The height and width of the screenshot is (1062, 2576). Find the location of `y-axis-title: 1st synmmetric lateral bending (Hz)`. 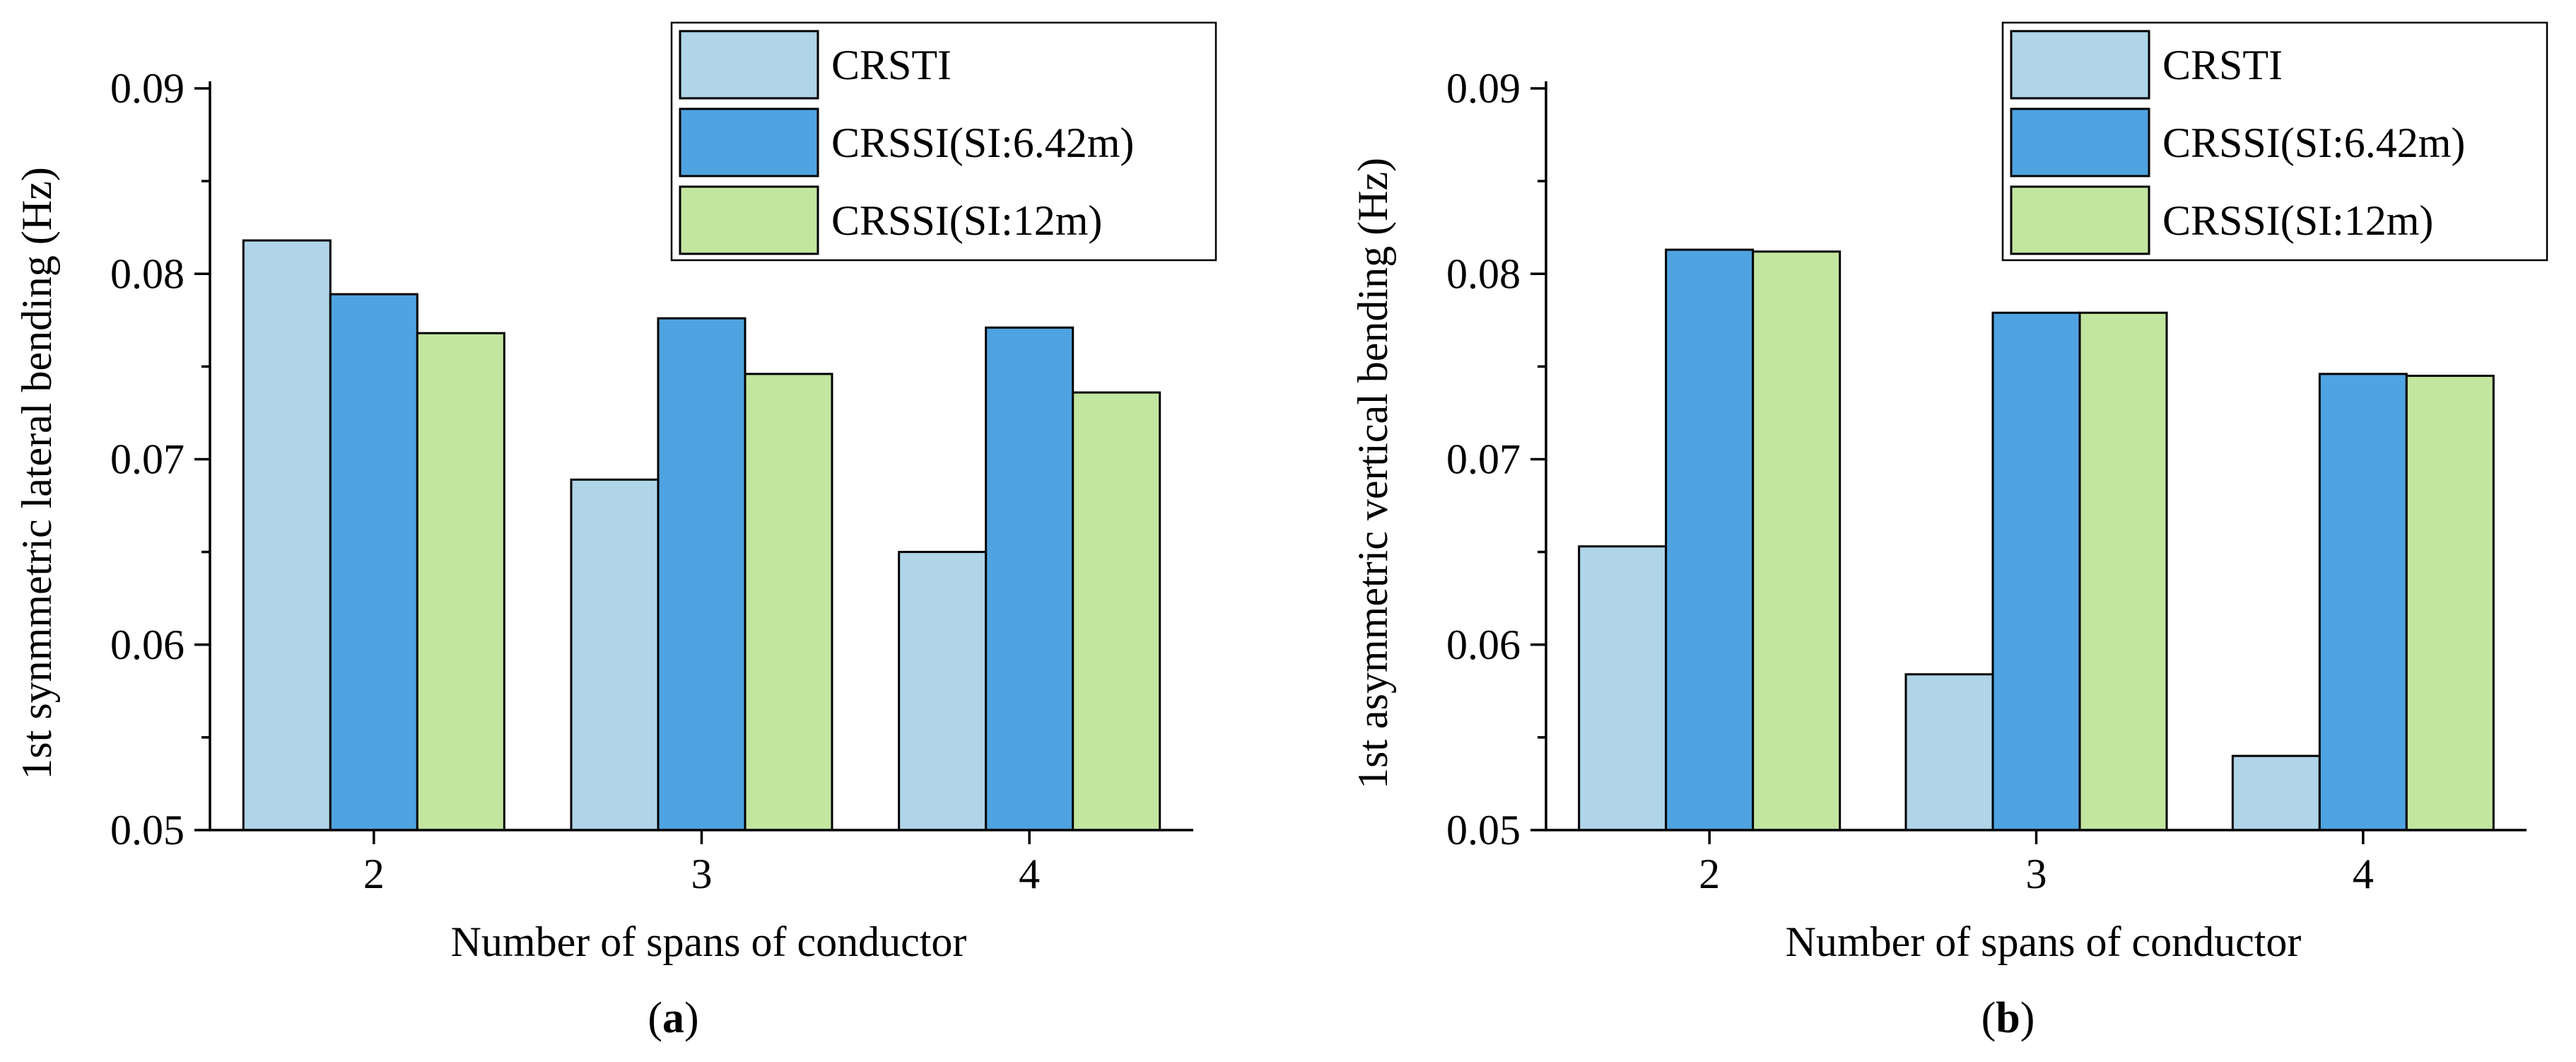

y-axis-title: 1st synmmetric lateral bending (Hz) is located at coordinates (36, 473).